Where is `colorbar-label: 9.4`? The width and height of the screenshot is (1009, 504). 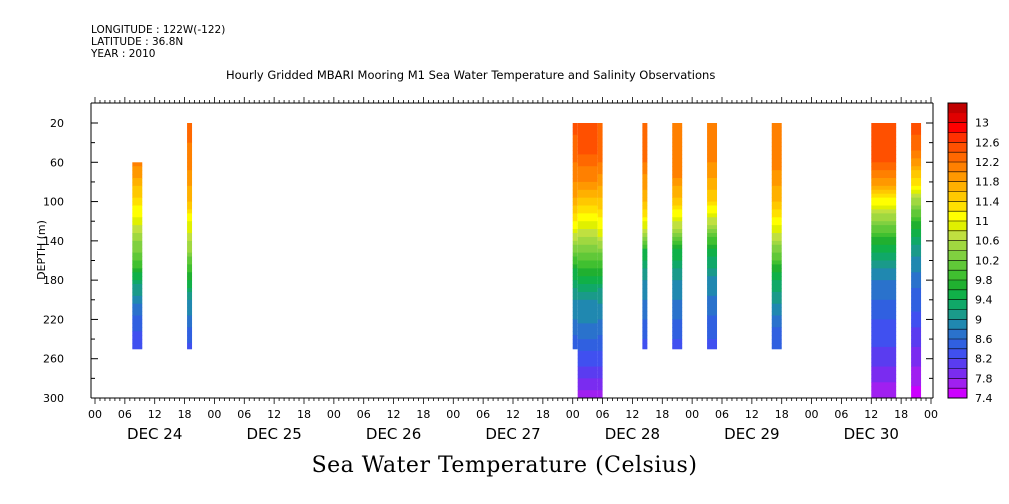 colorbar-label: 9.4 is located at coordinates (984, 300).